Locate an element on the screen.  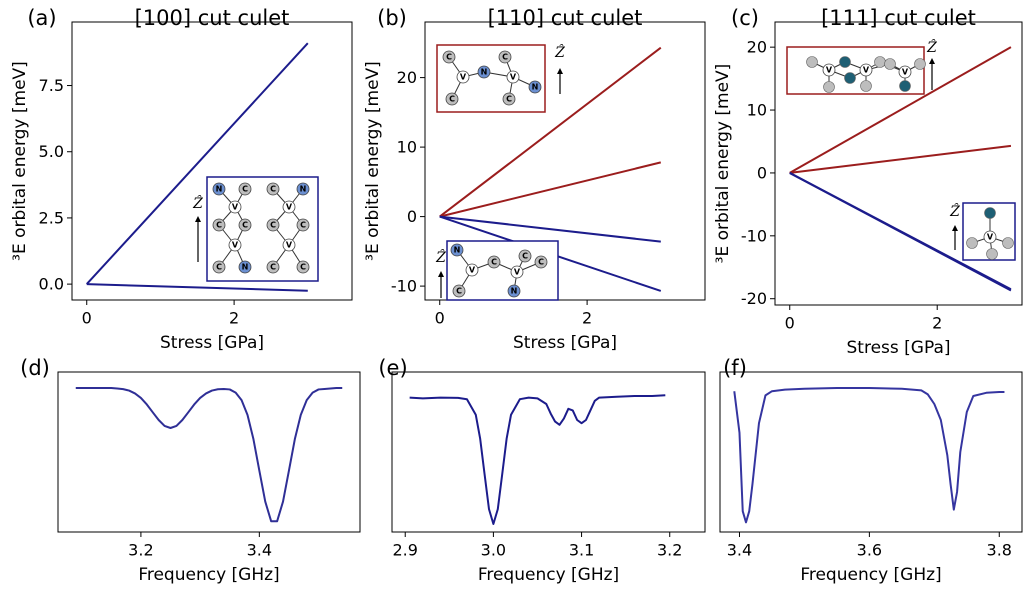
y-tick-label: 5.0 is located at coordinates (51, 151).